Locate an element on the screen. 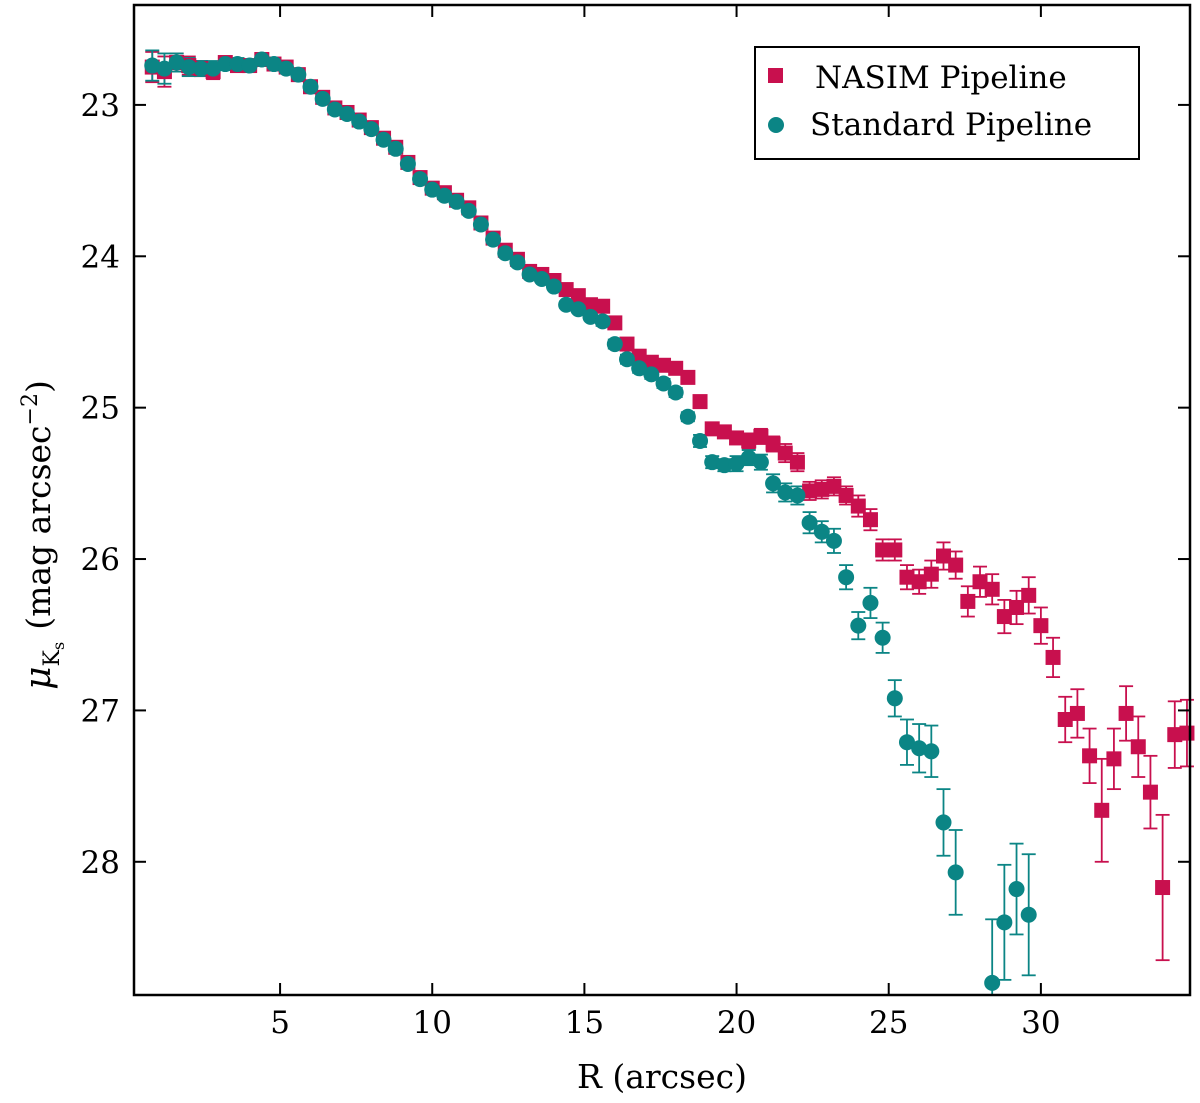 This screenshot has height=1103, width=1200. x-tick-label-15: 15 is located at coordinates (584, 1023).